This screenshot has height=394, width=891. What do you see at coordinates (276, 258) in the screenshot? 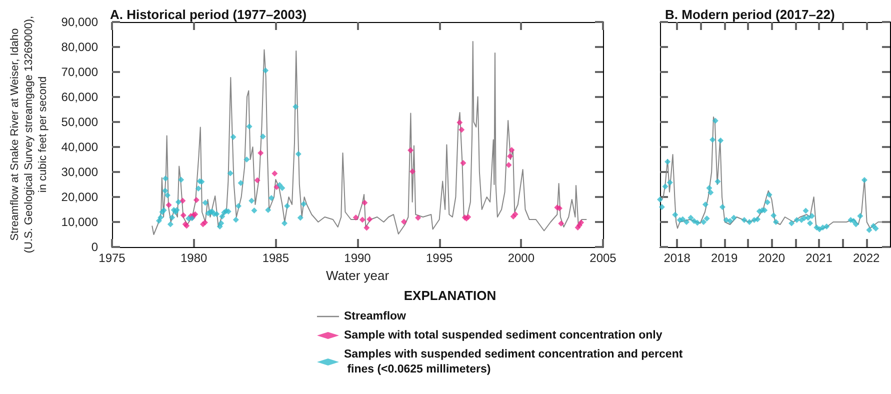
I see `x-tick-label: 1985` at bounding box center [276, 258].